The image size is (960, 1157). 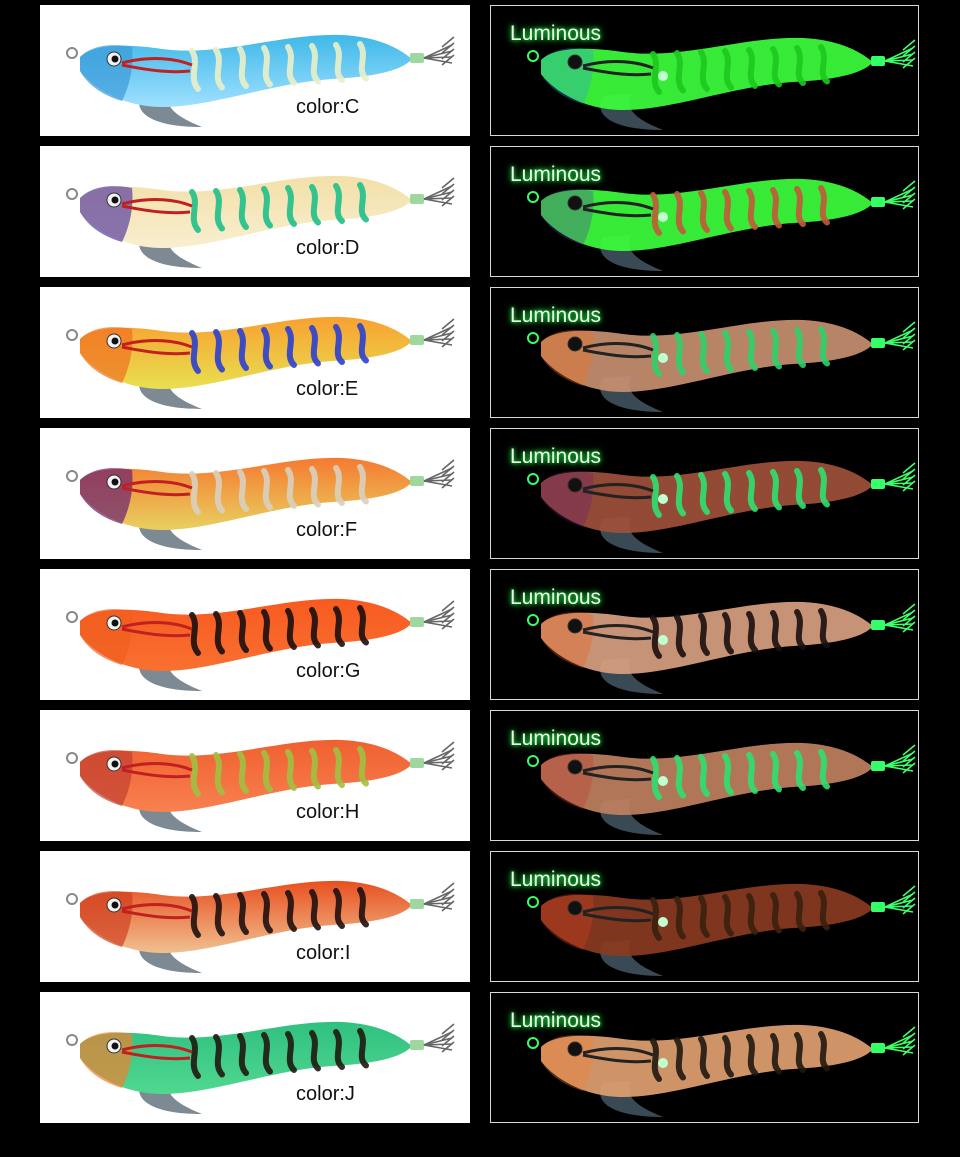 I want to click on color-label: color:G, so click(x=328, y=671).